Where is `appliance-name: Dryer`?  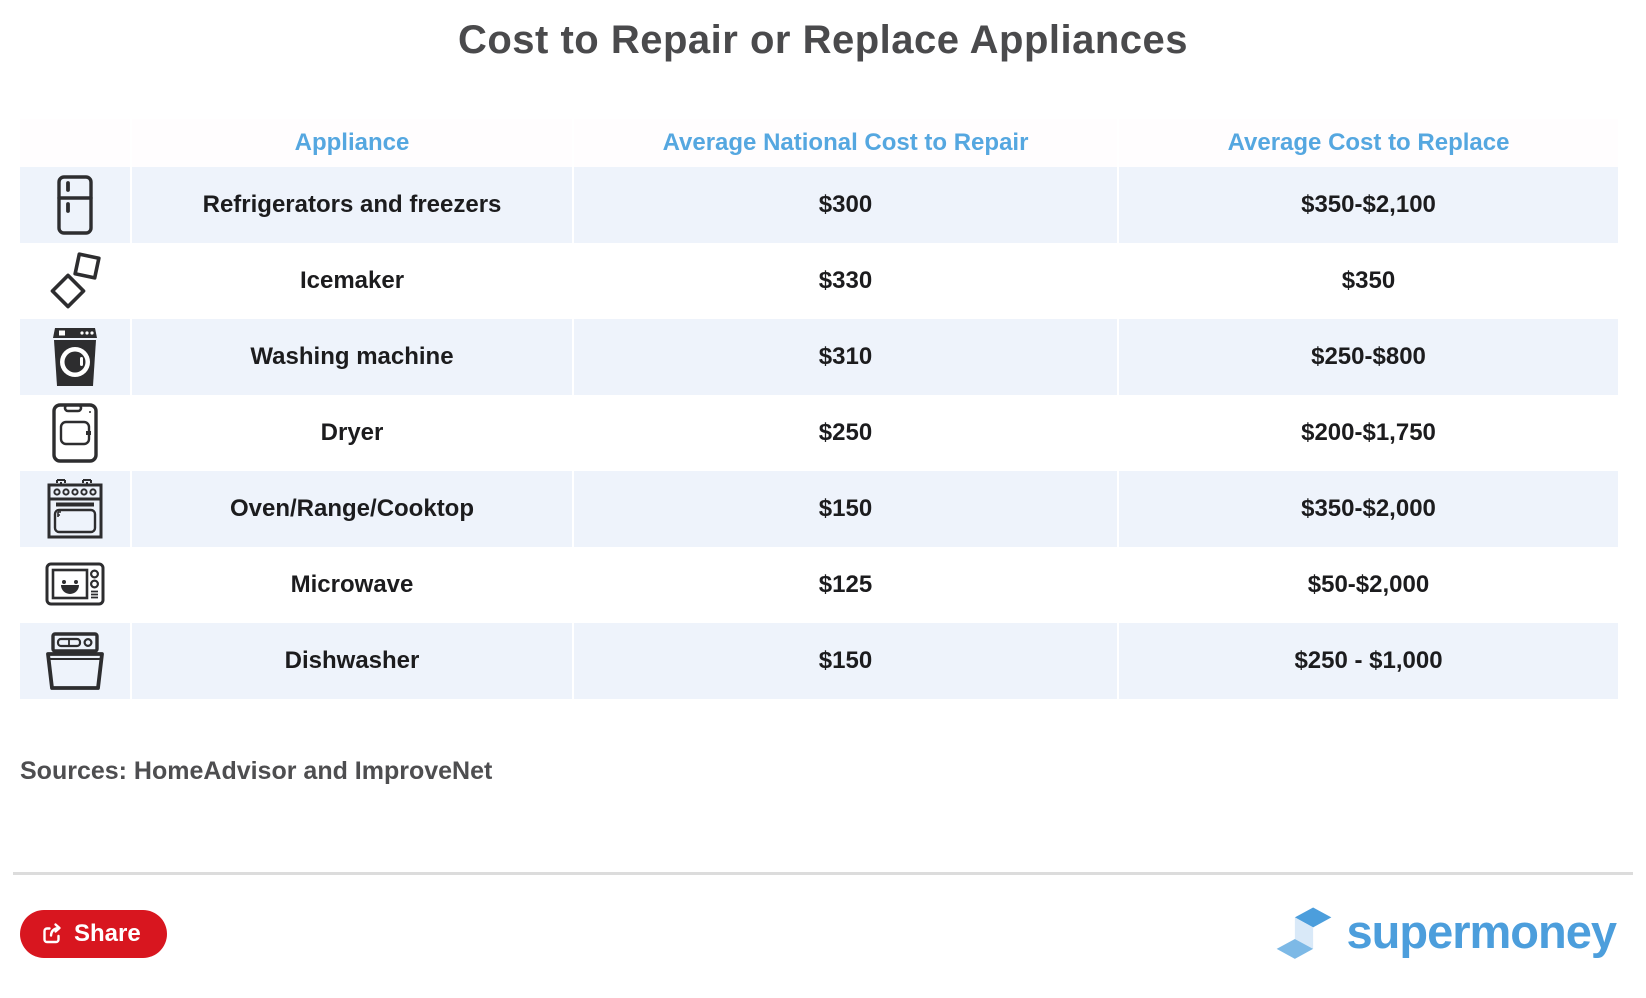 appliance-name: Dryer is located at coordinates (352, 433).